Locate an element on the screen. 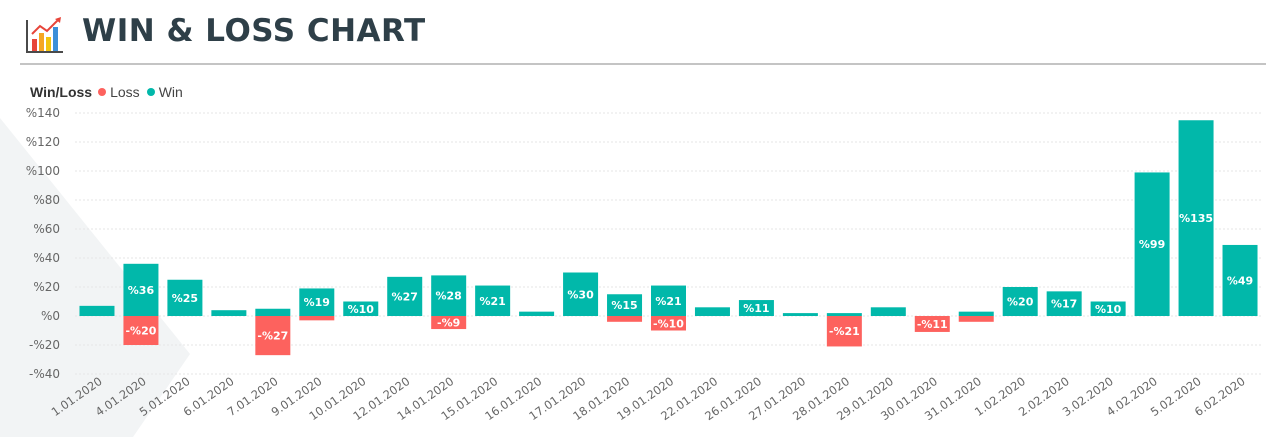  win-data-label: %135 is located at coordinates (1196, 218).